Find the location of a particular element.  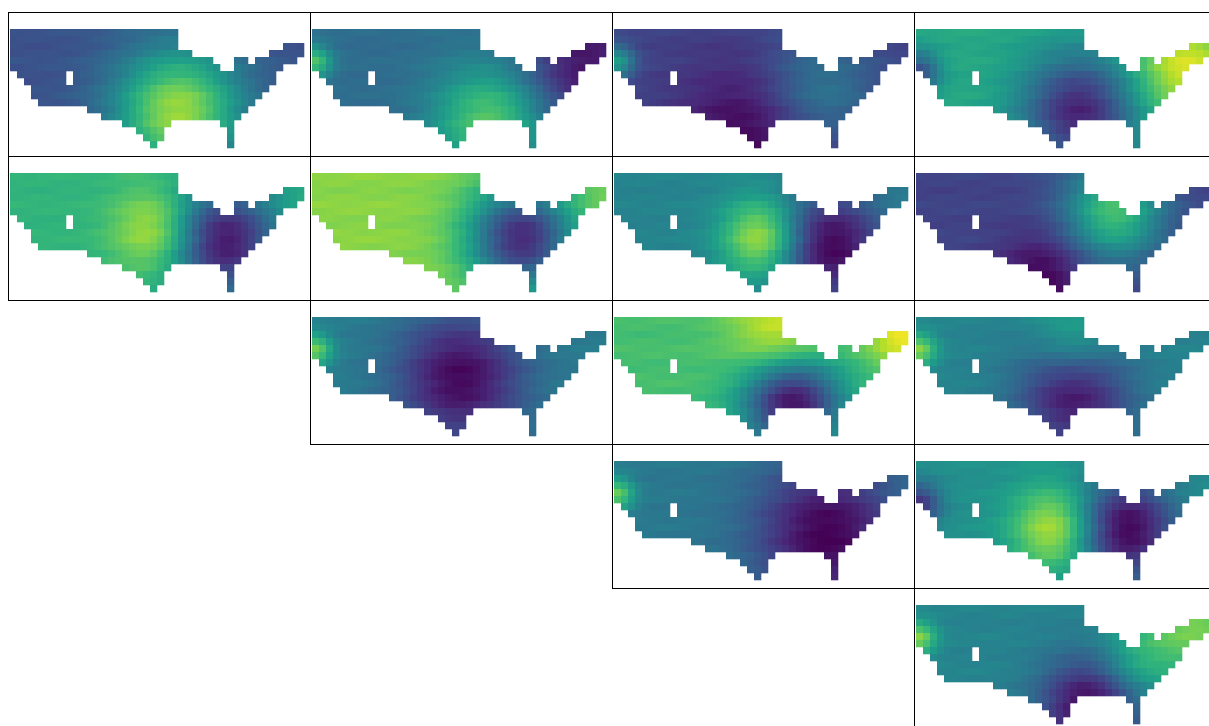

map-panel is located at coordinates (461, 228).